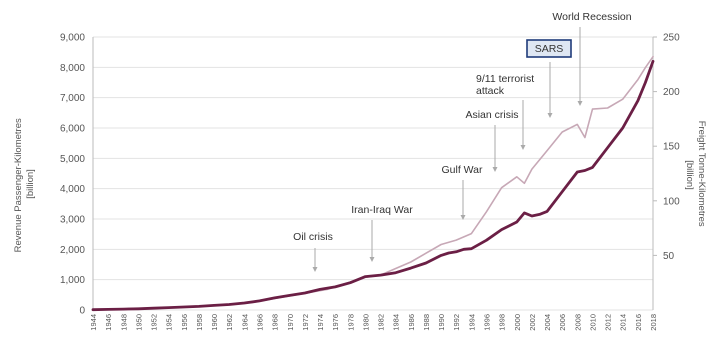 This screenshot has width=718, height=341. Describe the element at coordinates (671, 92) in the screenshot. I see `y-right-tick-label: 200` at that location.